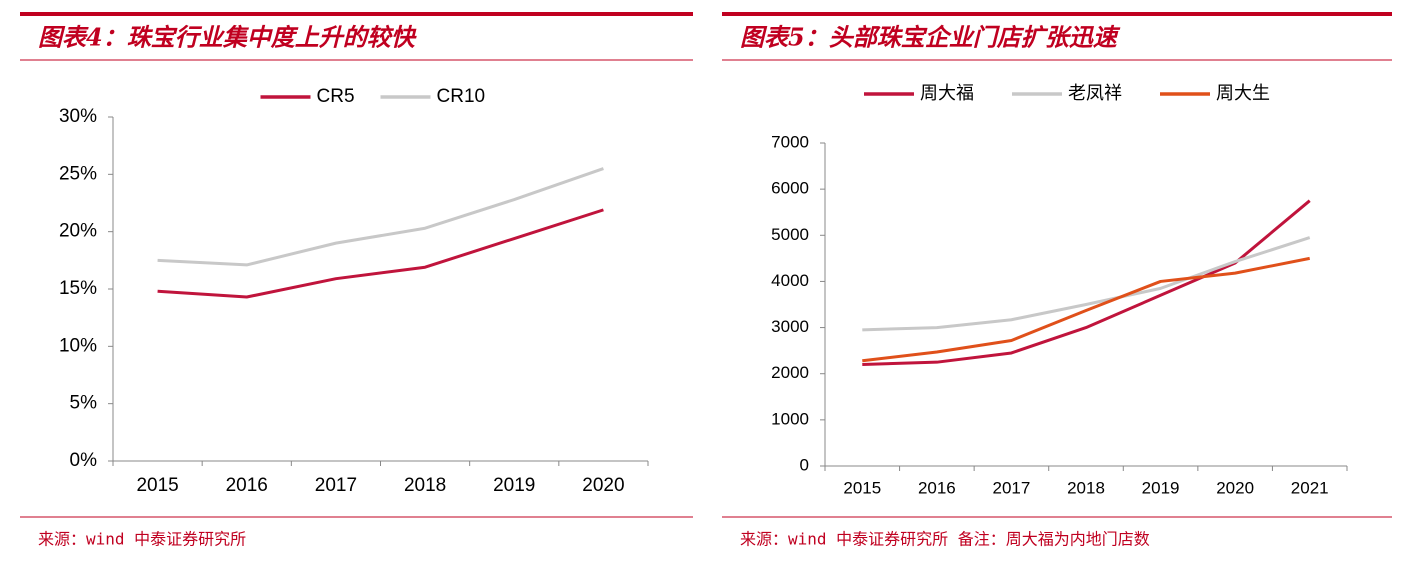 The width and height of the screenshot is (1407, 562). What do you see at coordinates (336, 96) in the screenshot?
I see `legend-label: CR5` at bounding box center [336, 96].